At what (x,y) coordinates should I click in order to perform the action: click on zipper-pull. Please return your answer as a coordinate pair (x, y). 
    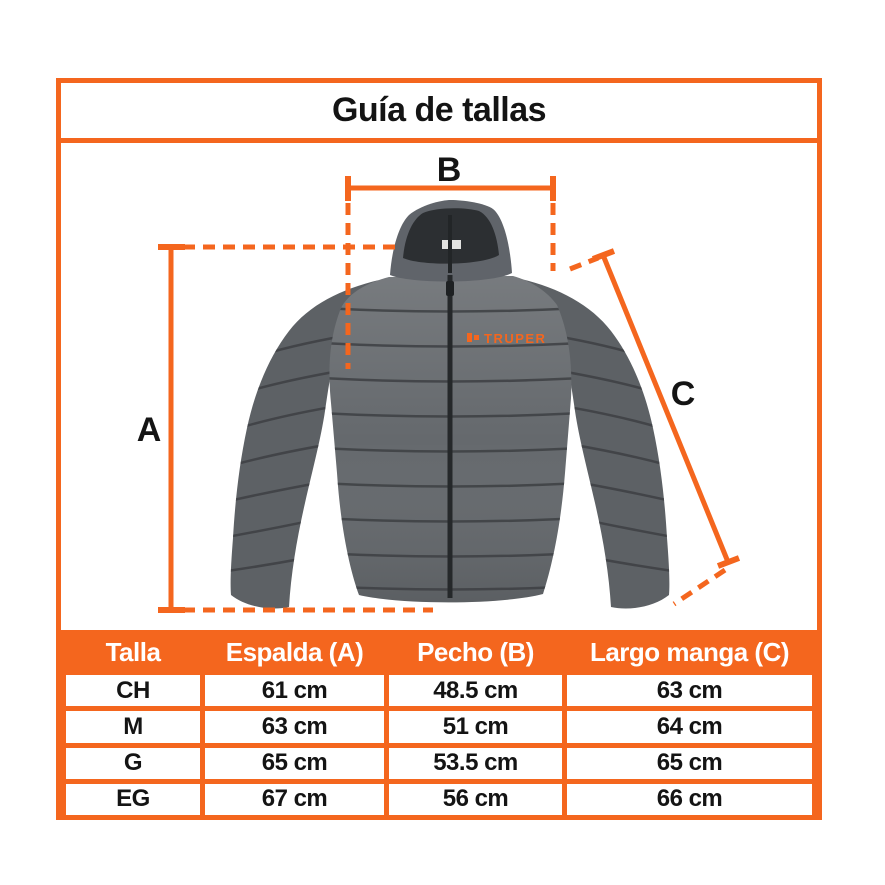
    Looking at the image, I should click on (450, 288).